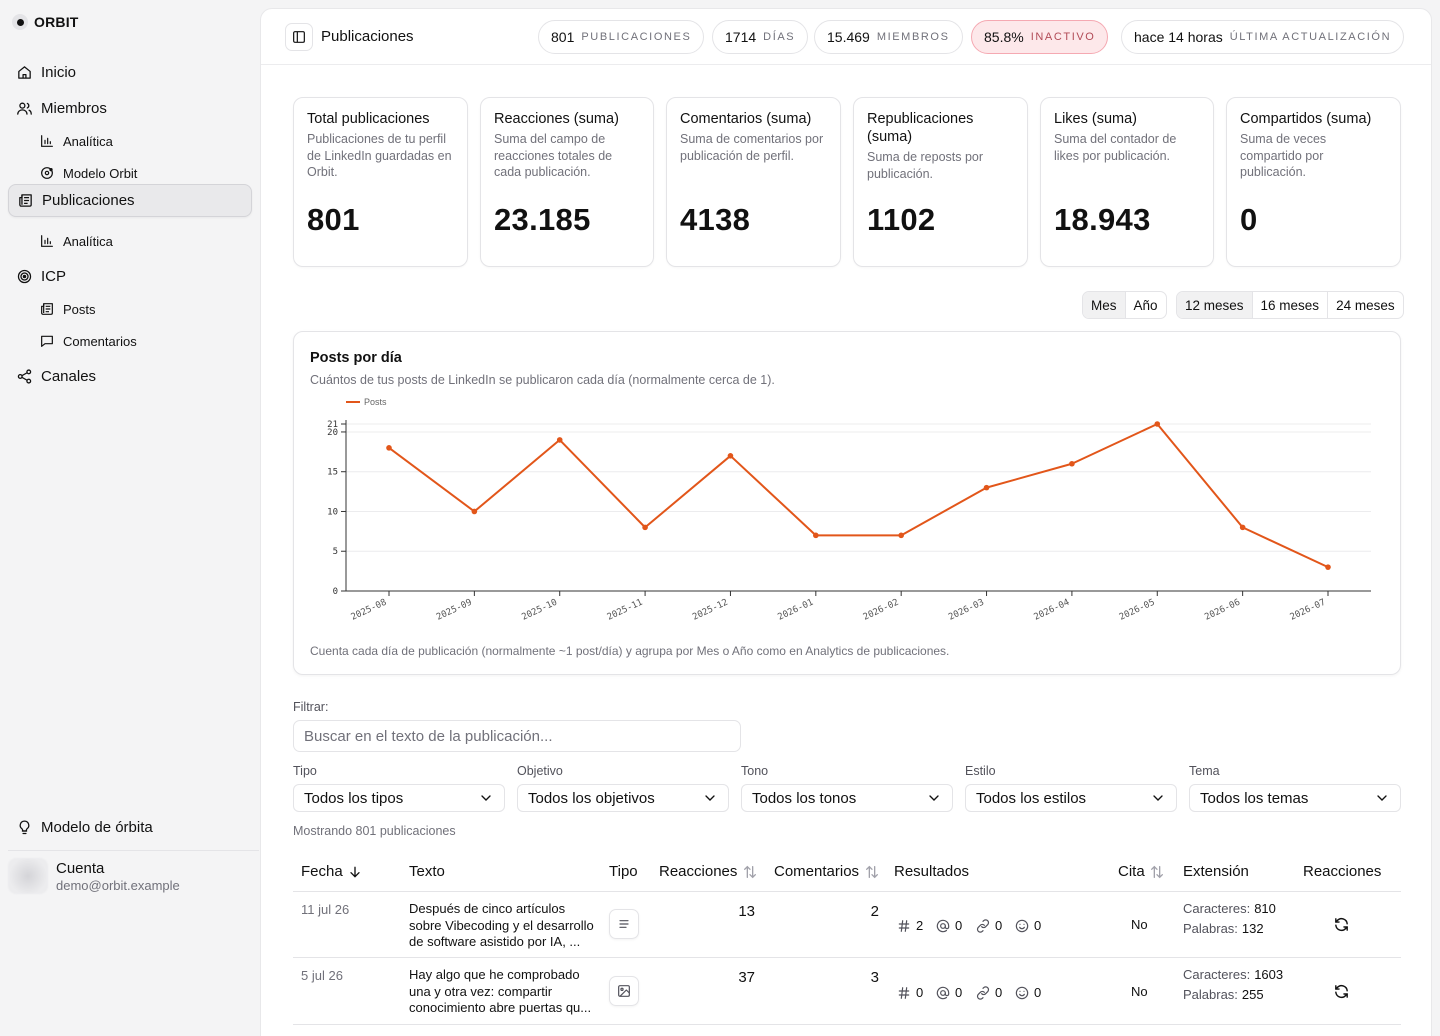  I want to click on brand-name: ORBIT, so click(56, 22).